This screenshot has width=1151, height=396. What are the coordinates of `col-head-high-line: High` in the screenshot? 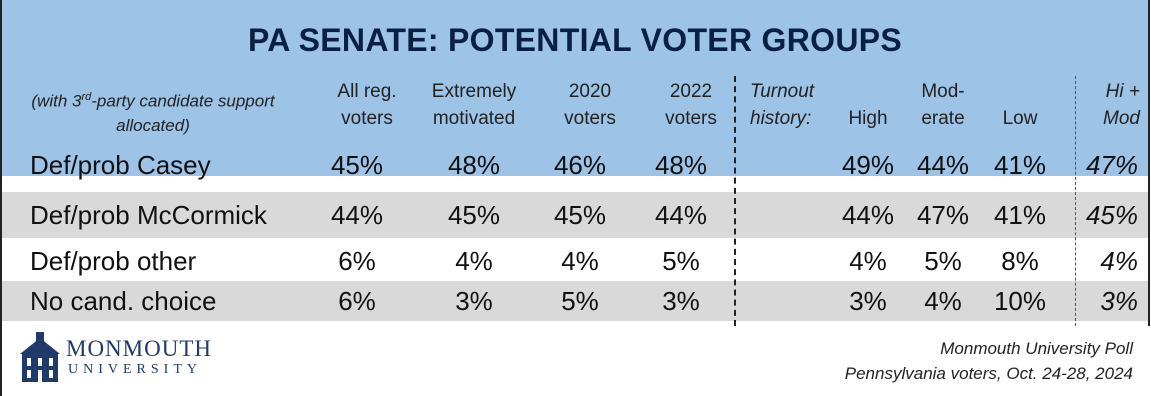 It's located at (868, 118).